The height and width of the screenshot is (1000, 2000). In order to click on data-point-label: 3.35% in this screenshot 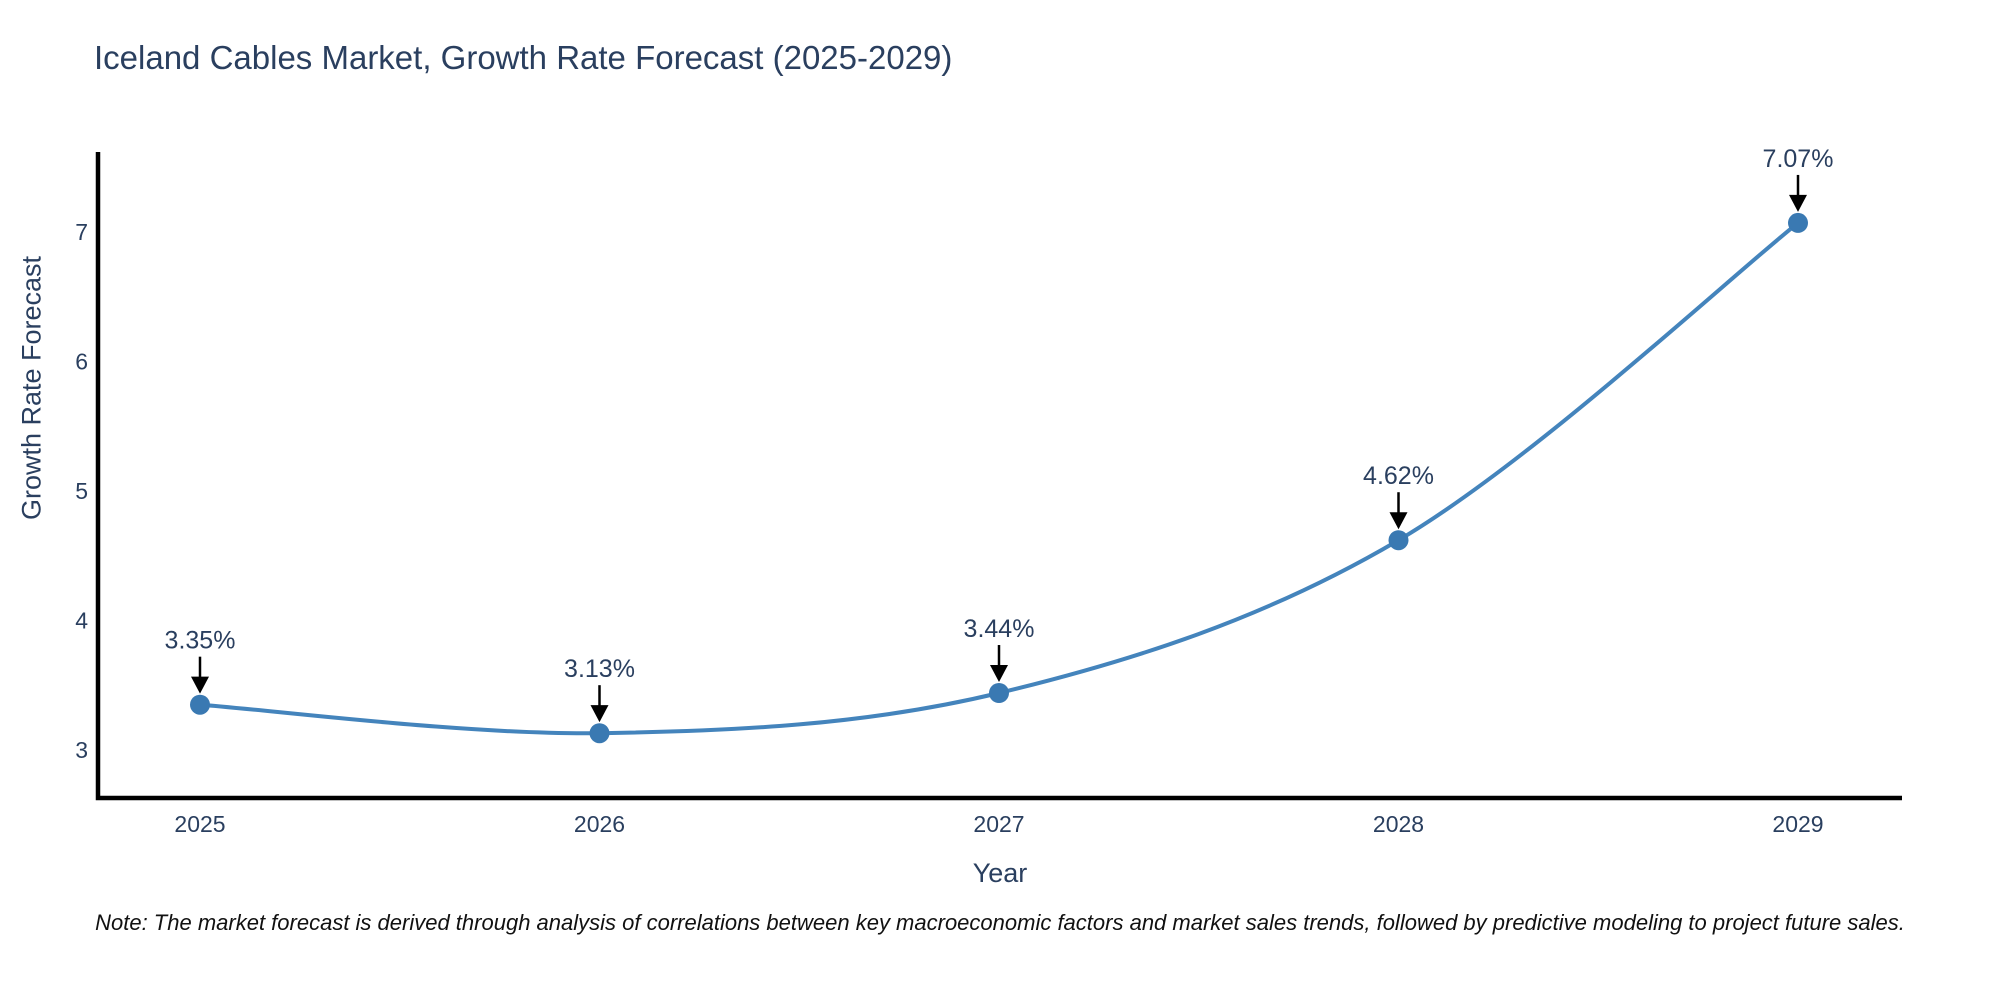, I will do `click(200, 641)`.